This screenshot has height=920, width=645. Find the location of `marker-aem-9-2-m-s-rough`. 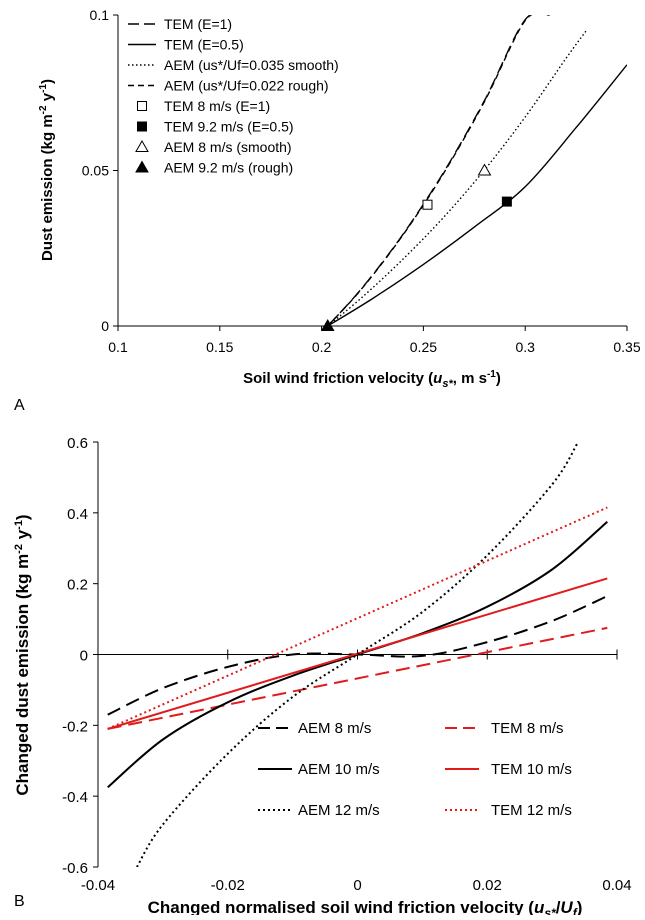

marker-aem-9-2-m-s-rough is located at coordinates (327, 324).